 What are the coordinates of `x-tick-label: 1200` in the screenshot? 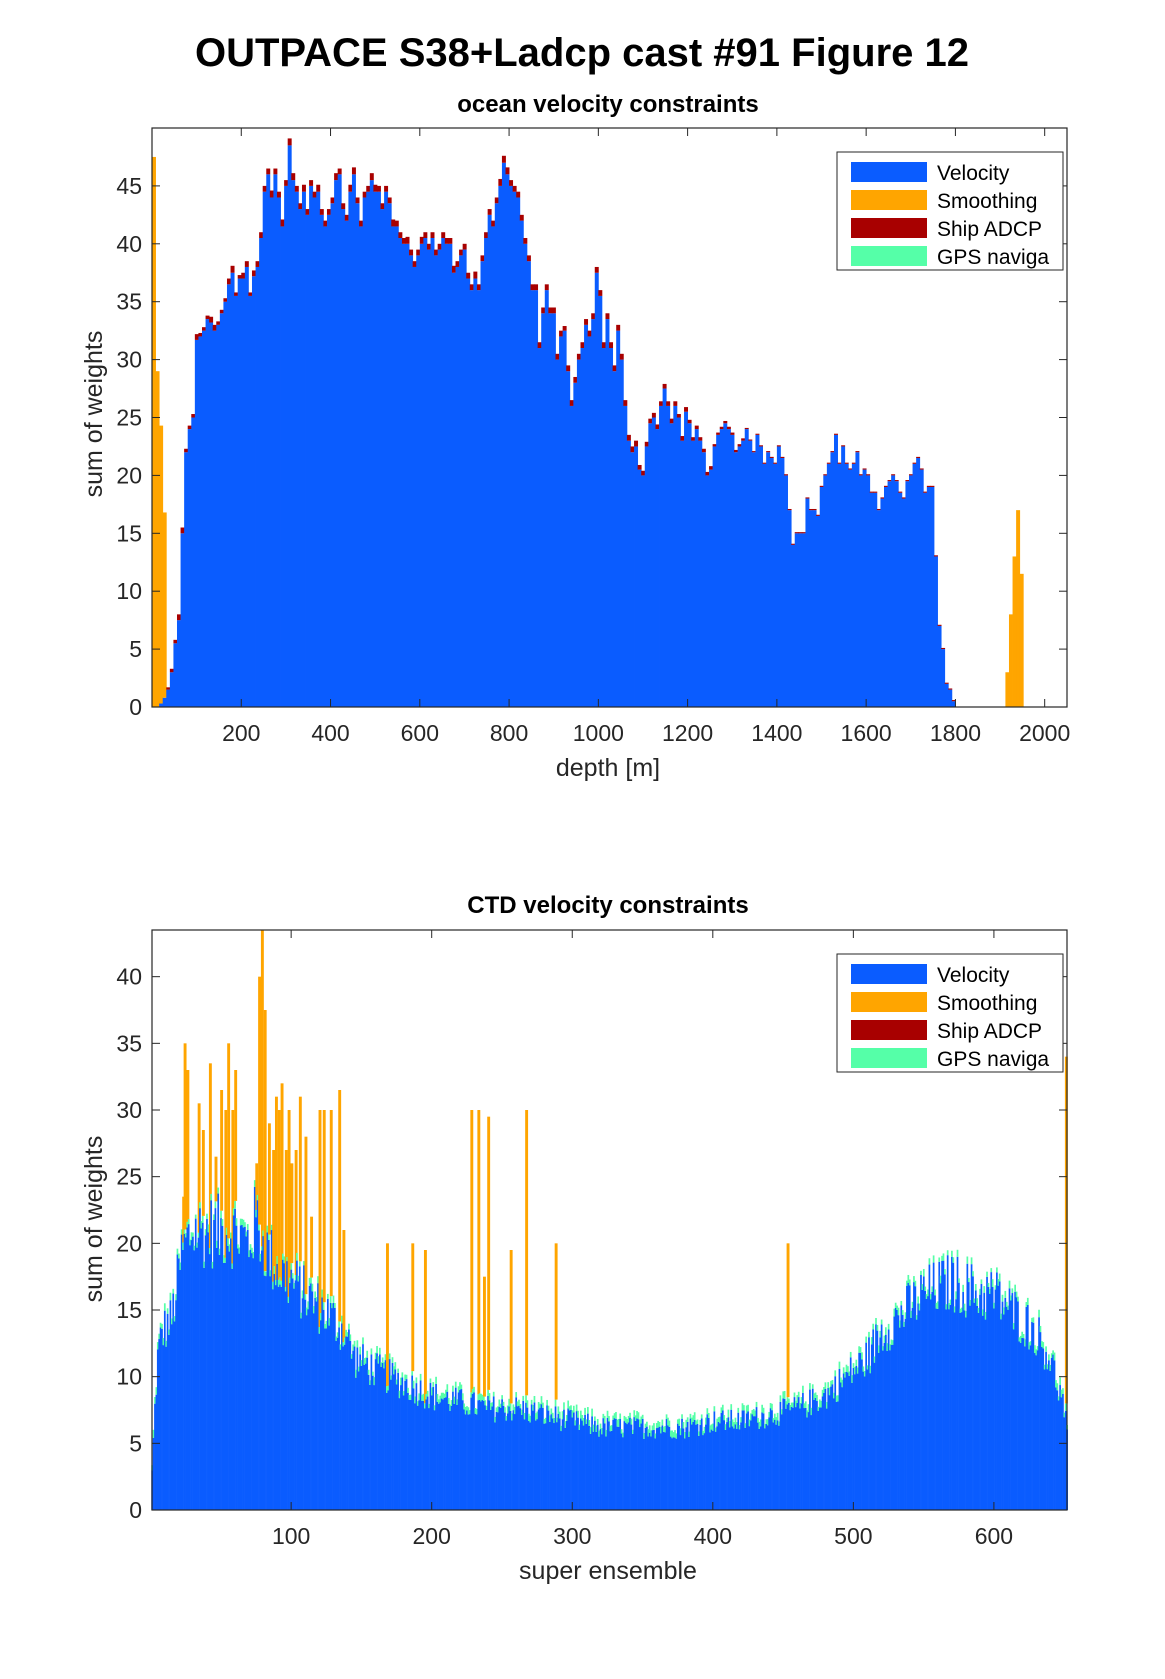 It's located at (687, 733).